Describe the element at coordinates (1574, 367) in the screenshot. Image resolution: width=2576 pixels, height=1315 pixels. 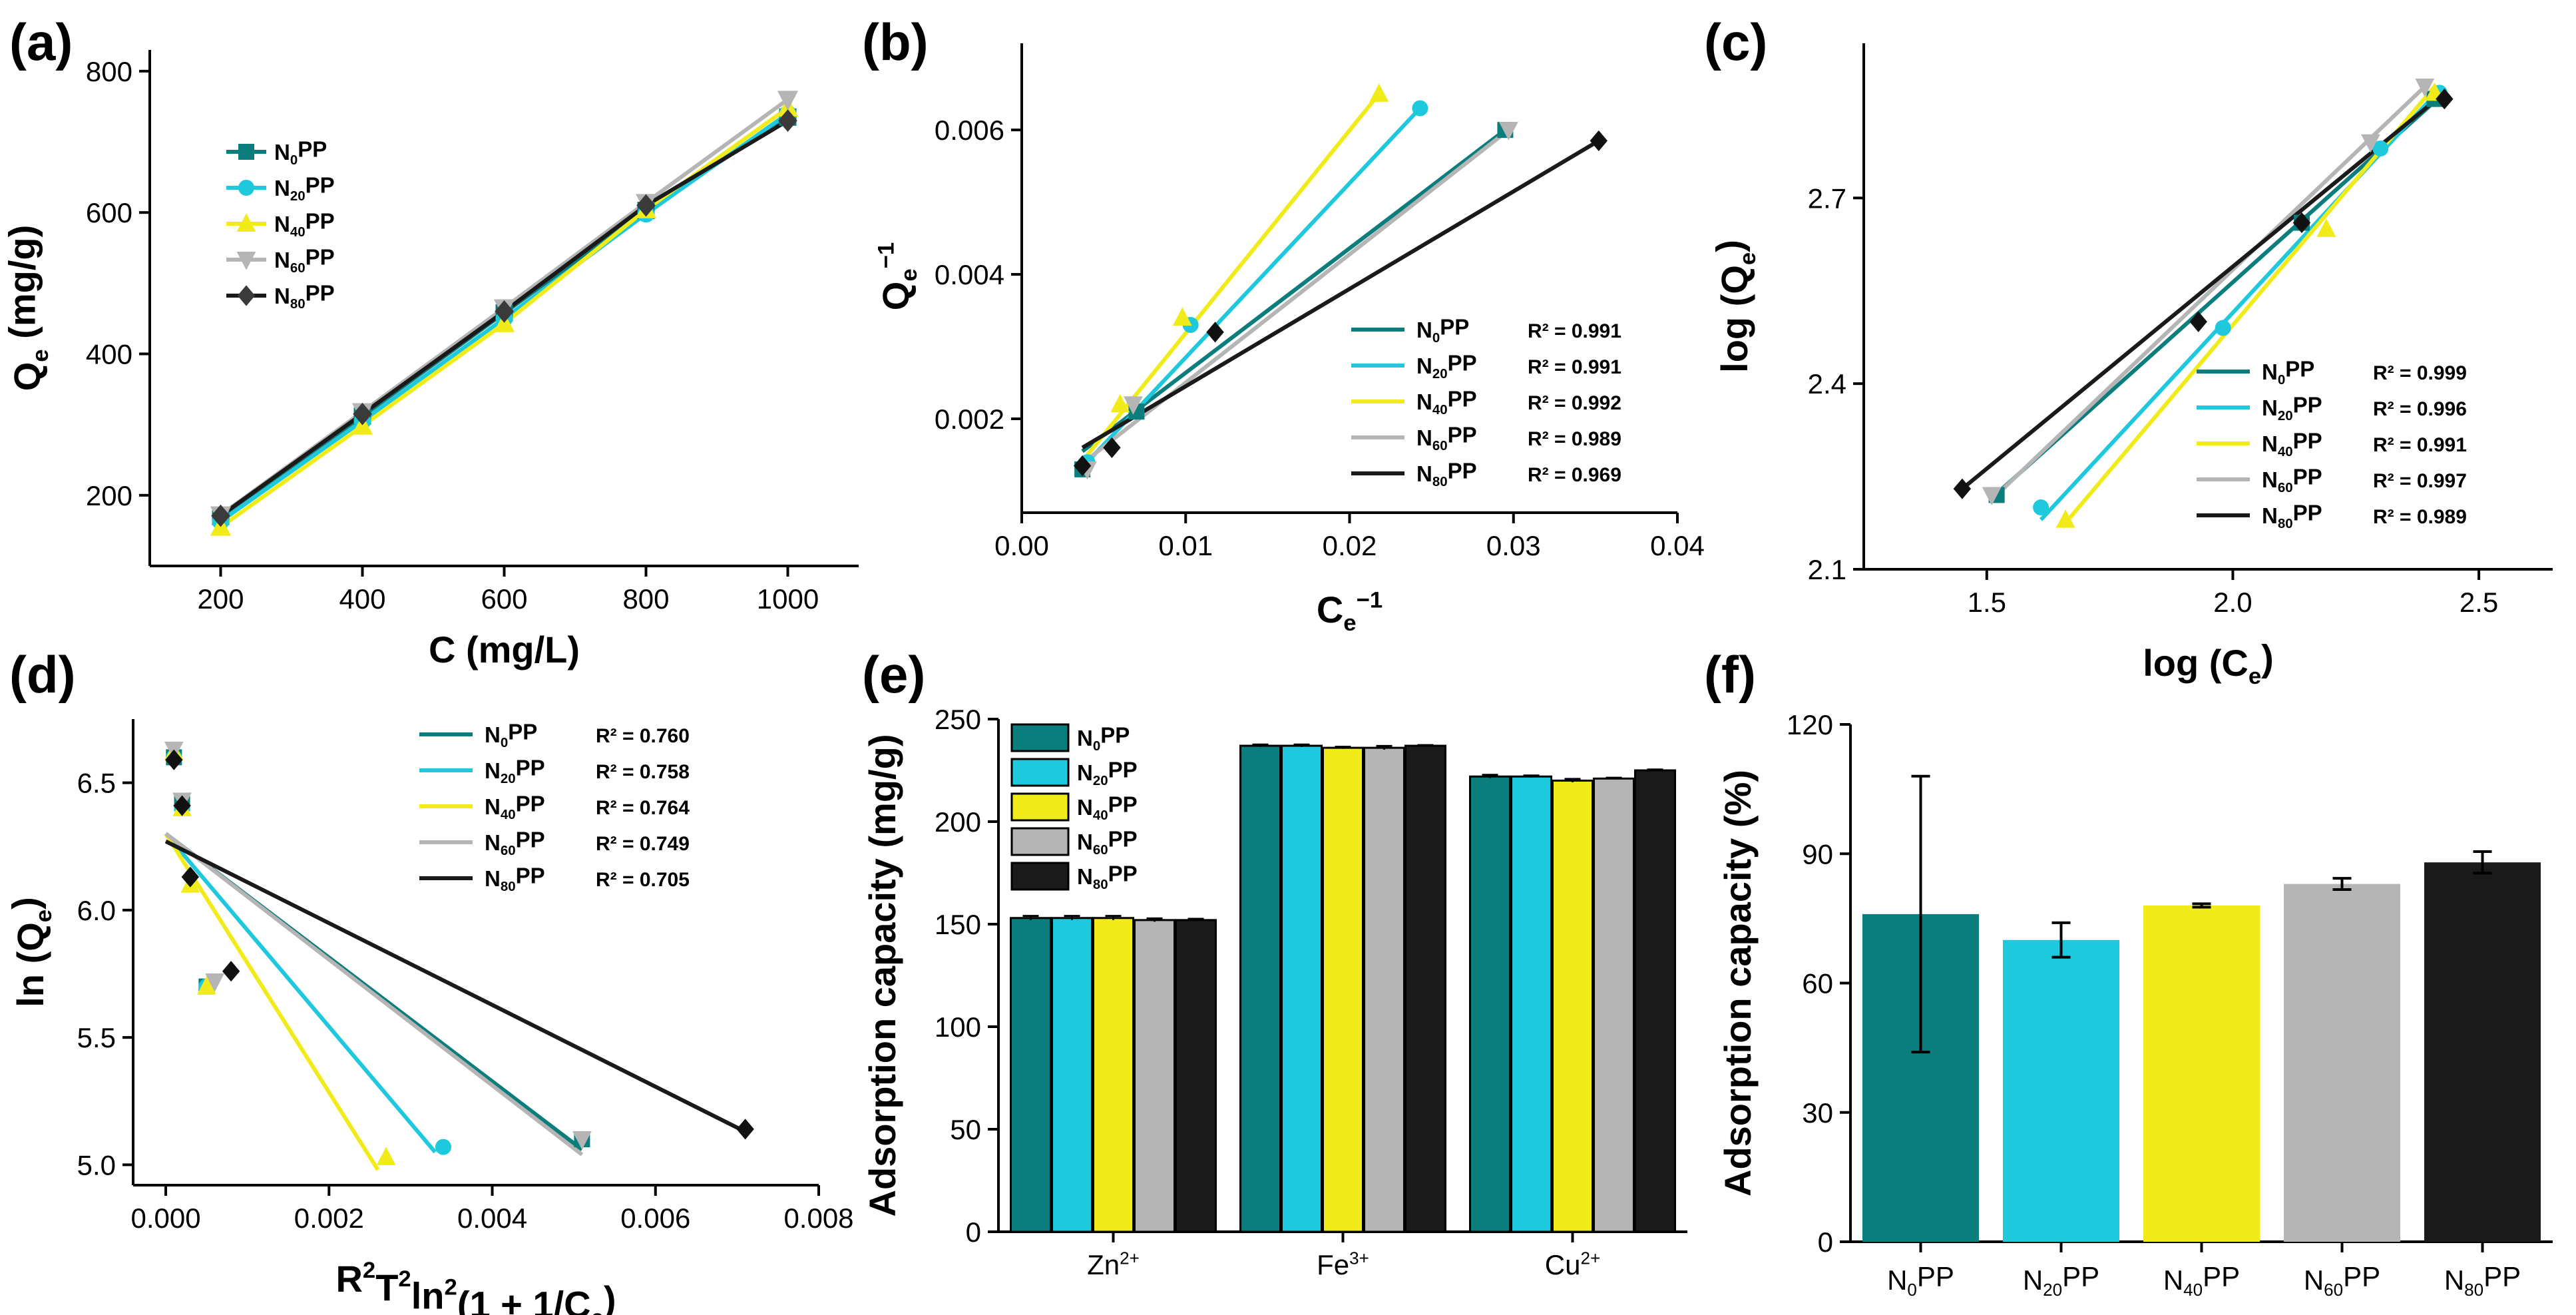
I see `b-legend-r2: R² = 0.991` at that location.